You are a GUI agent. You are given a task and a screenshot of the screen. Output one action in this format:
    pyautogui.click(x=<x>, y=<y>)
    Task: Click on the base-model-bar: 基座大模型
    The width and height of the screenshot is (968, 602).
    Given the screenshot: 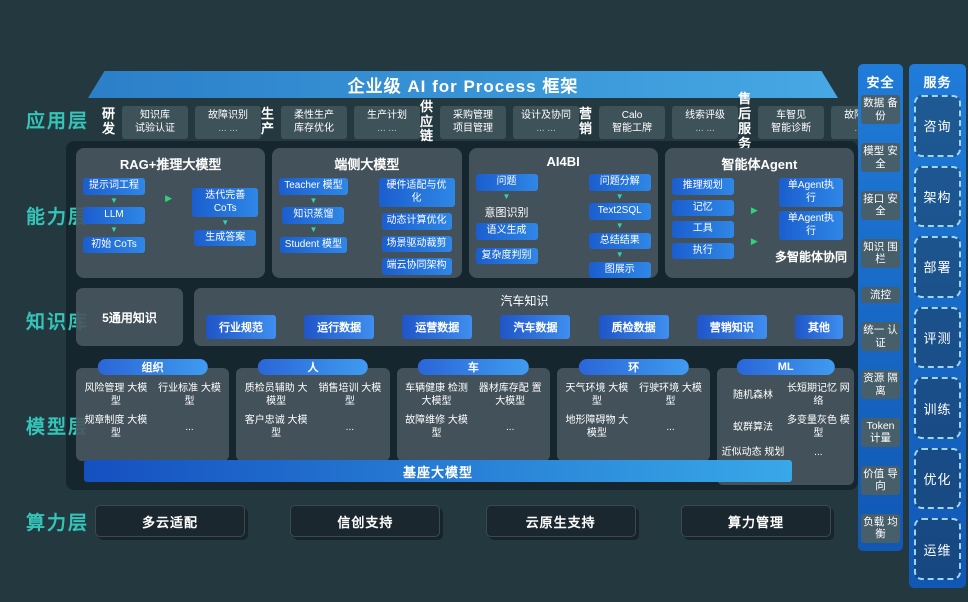 What is the action you would take?
    pyautogui.click(x=438, y=471)
    